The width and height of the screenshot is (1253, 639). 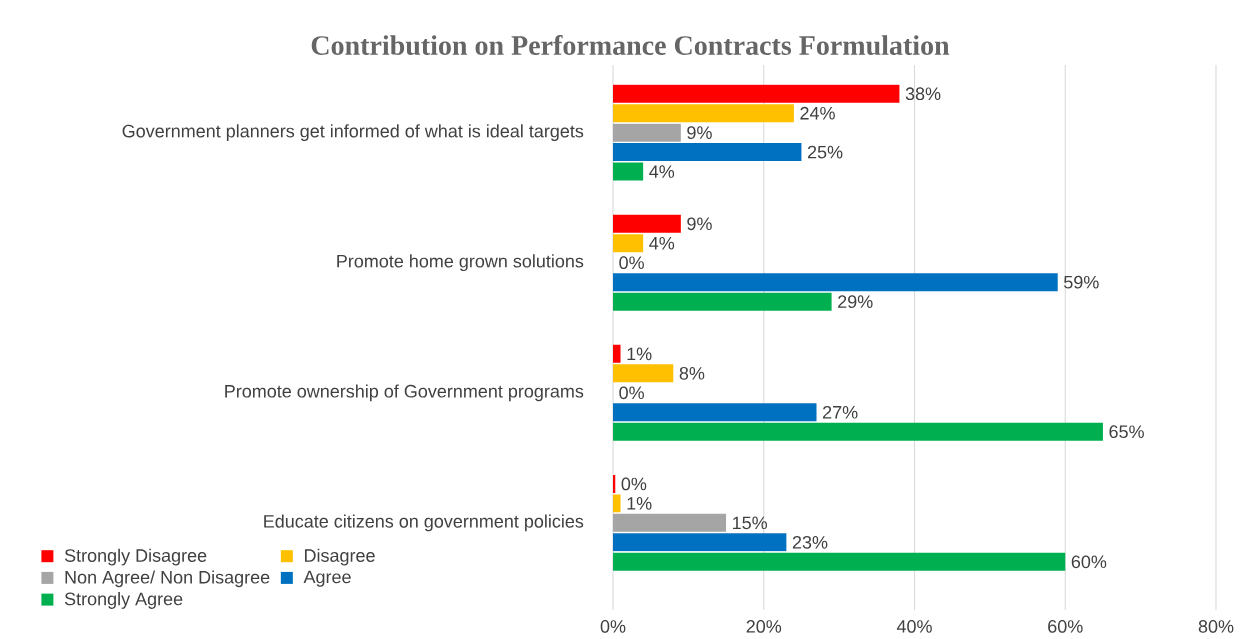 What do you see at coordinates (135, 557) in the screenshot?
I see `legend-label: Strongly Disagree` at bounding box center [135, 557].